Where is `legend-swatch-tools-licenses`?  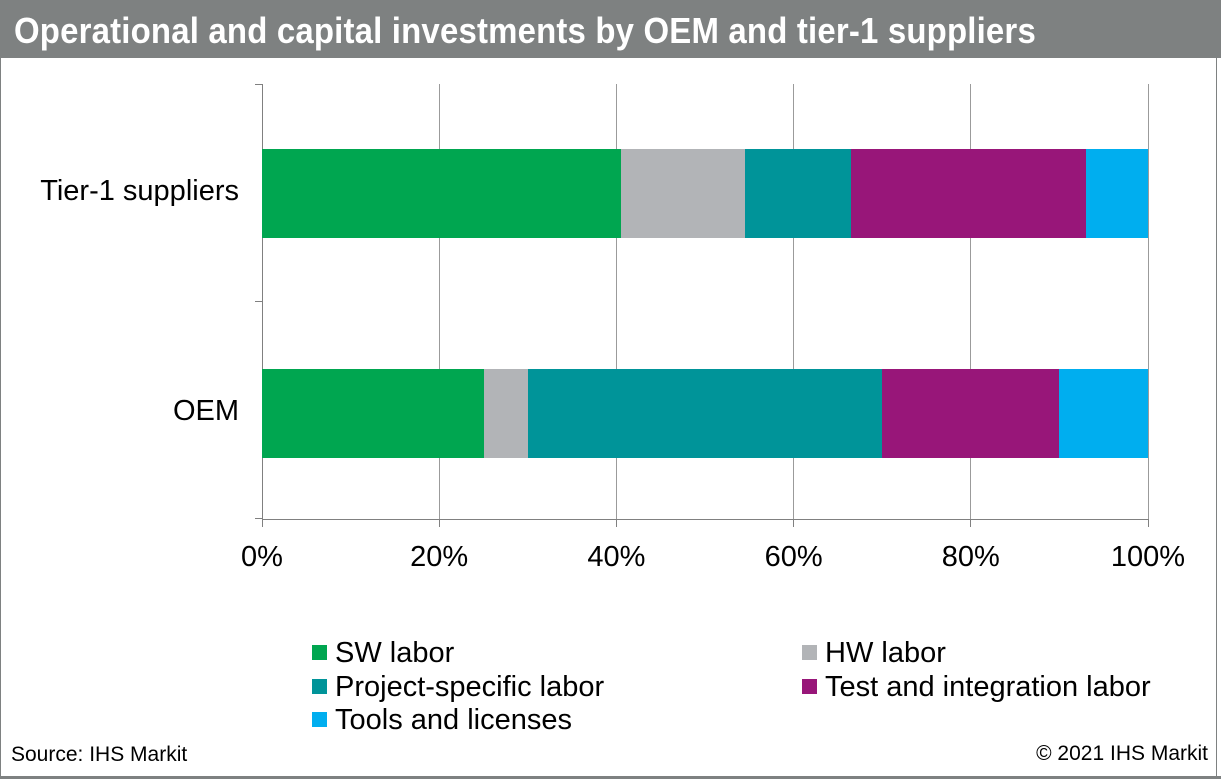 legend-swatch-tools-licenses is located at coordinates (319, 719).